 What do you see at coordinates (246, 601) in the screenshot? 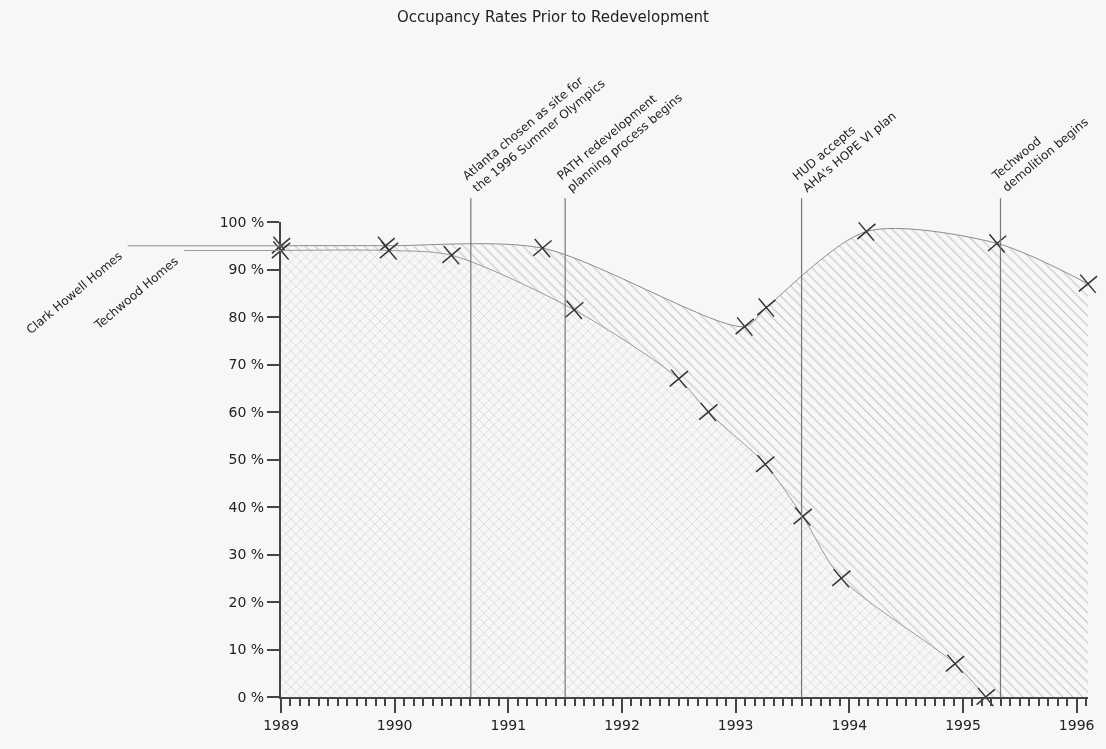
I see `y-tick-label: 20 %` at bounding box center [246, 601].